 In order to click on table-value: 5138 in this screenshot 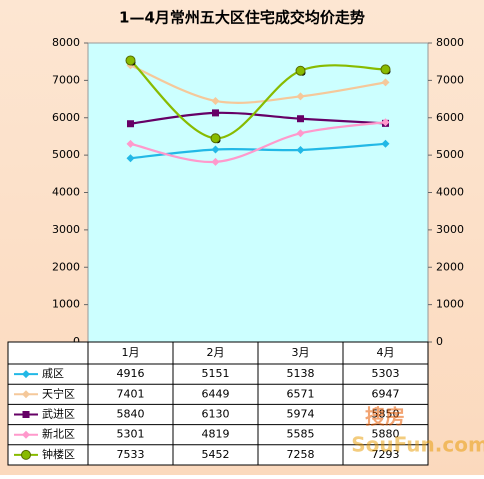, I will do `click(301, 373)`.